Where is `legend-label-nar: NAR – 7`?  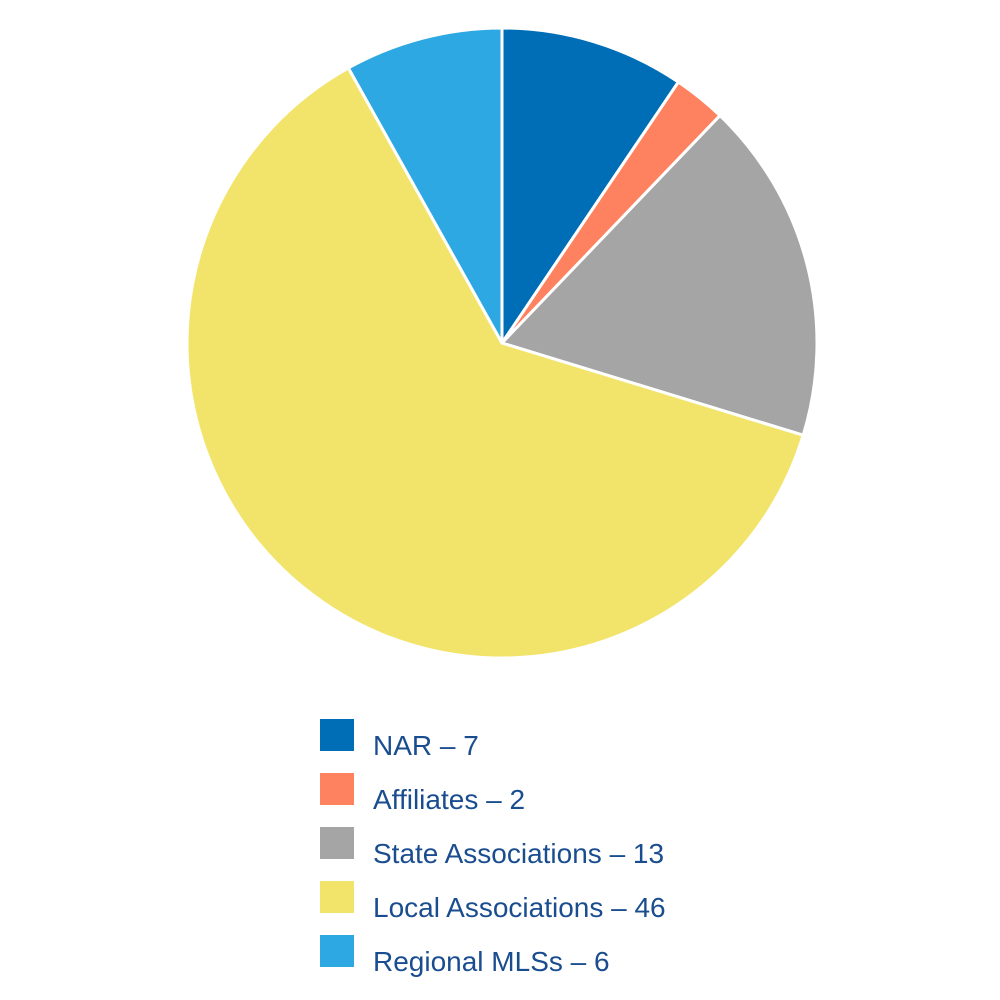
legend-label-nar: NAR – 7 is located at coordinates (426, 745).